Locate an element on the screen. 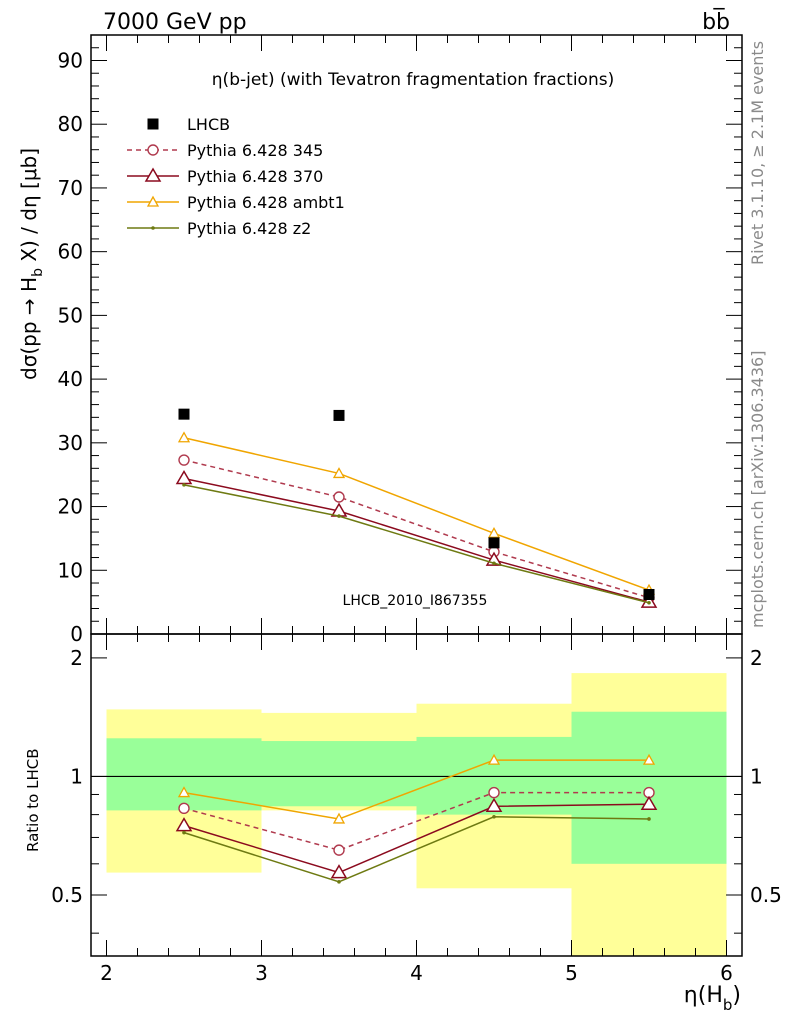  ratio-xtick-label: 2 is located at coordinates (106, 973).